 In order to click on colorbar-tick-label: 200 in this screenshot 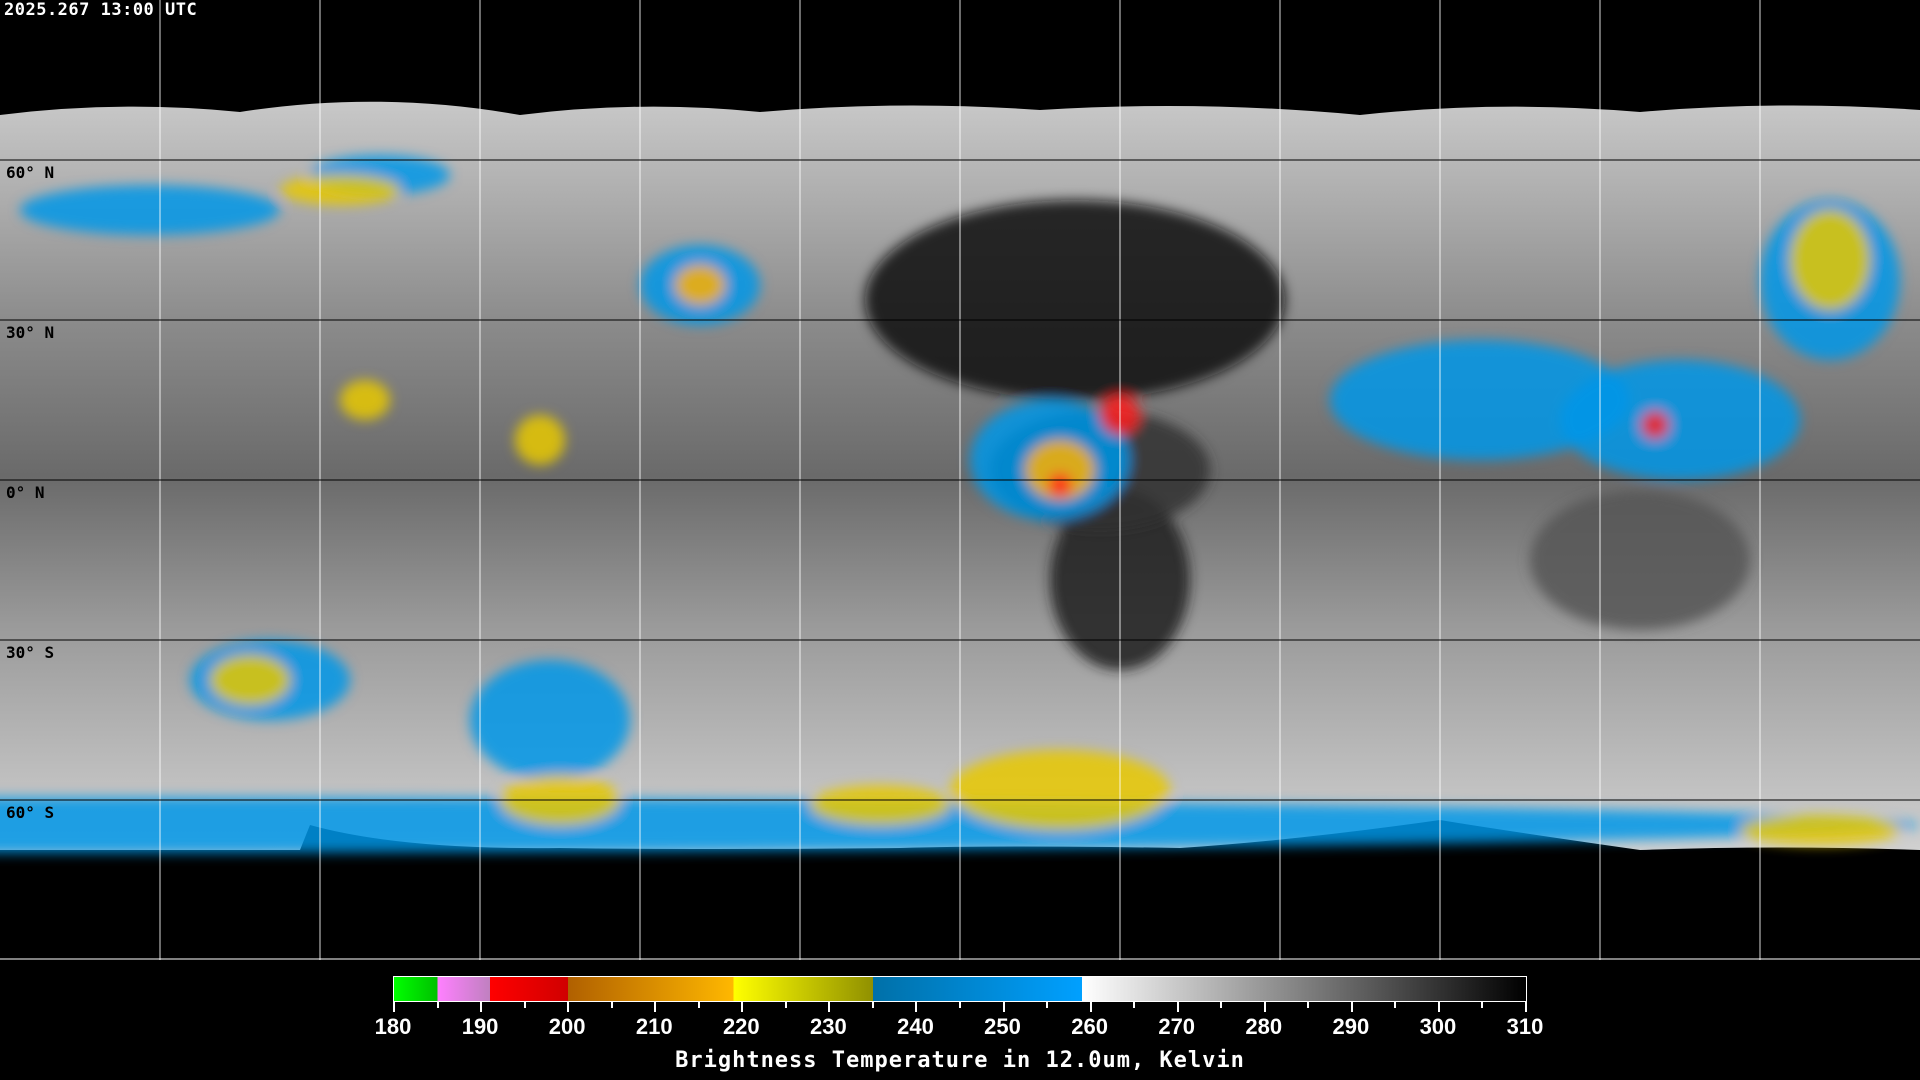, I will do `click(567, 1026)`.